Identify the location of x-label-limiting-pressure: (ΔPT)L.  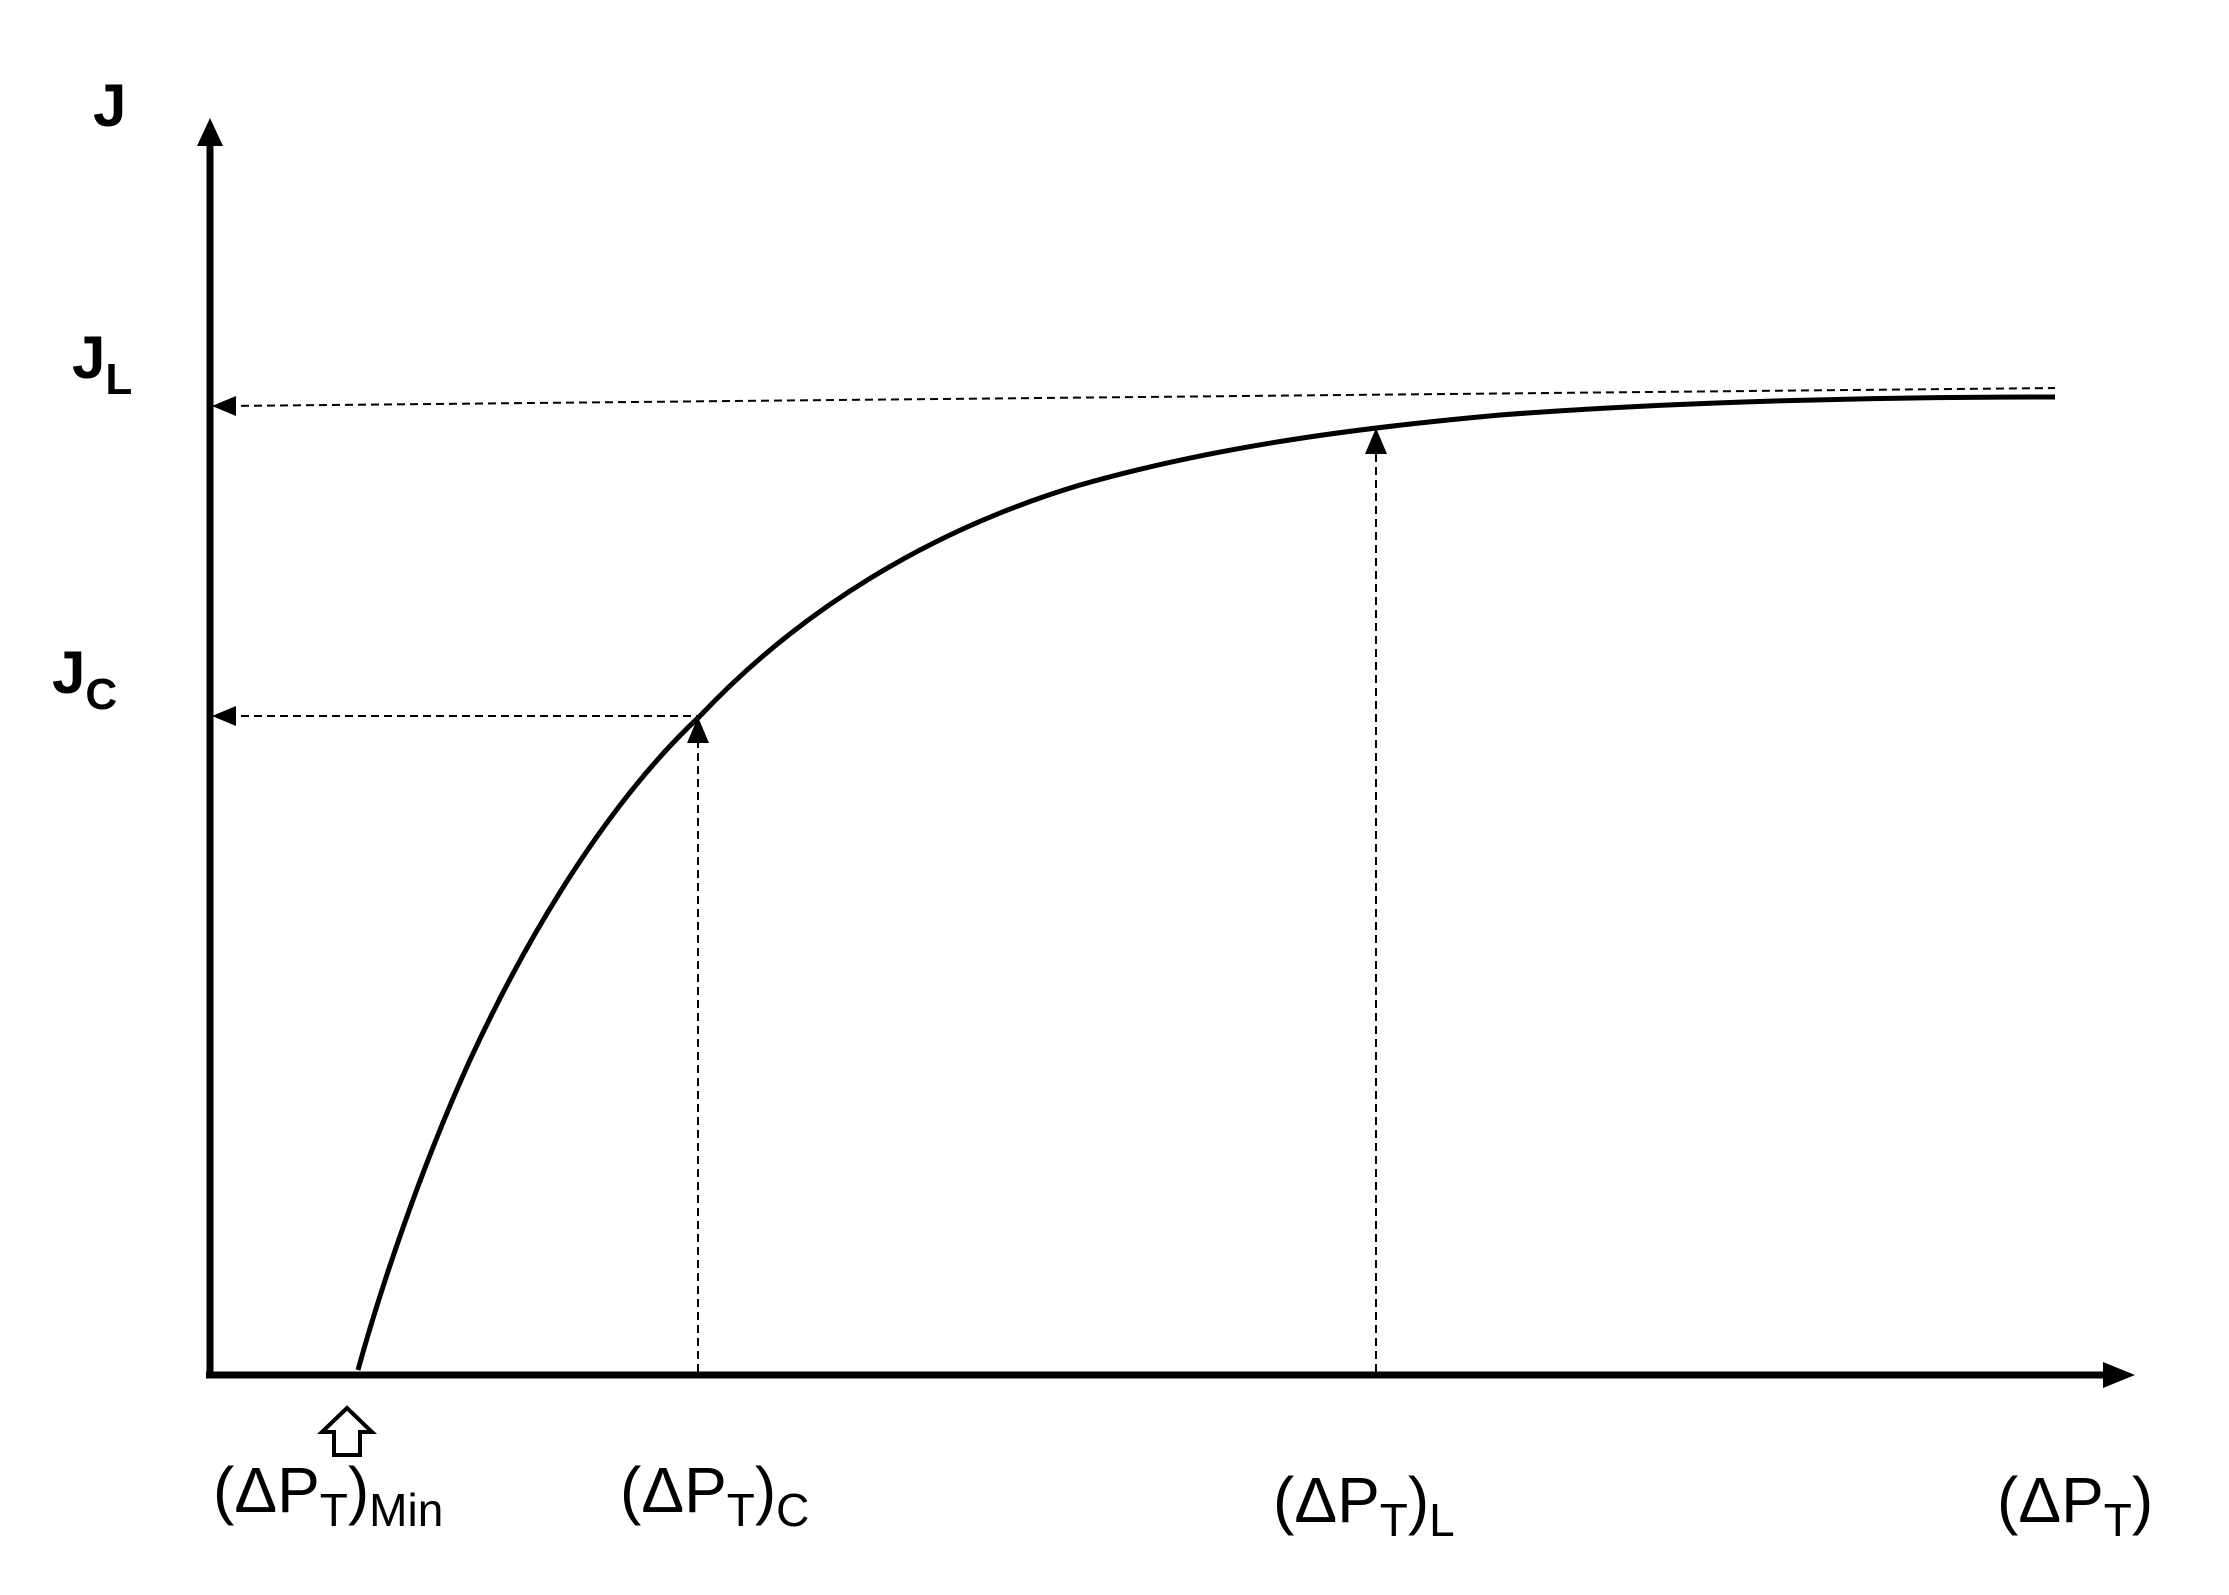
(1364, 1505).